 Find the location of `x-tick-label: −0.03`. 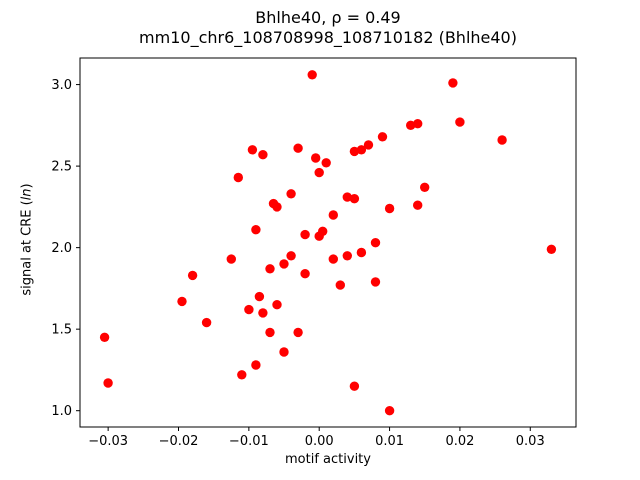

x-tick-label: −0.03 is located at coordinates (108, 441).